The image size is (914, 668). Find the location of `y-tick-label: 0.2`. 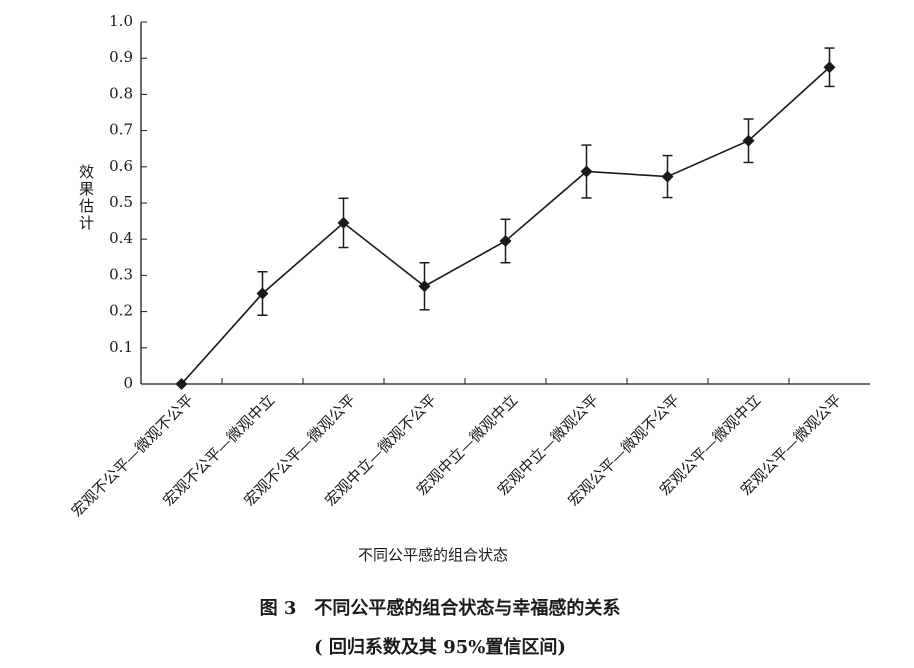

y-tick-label: 0.2 is located at coordinates (121, 311).